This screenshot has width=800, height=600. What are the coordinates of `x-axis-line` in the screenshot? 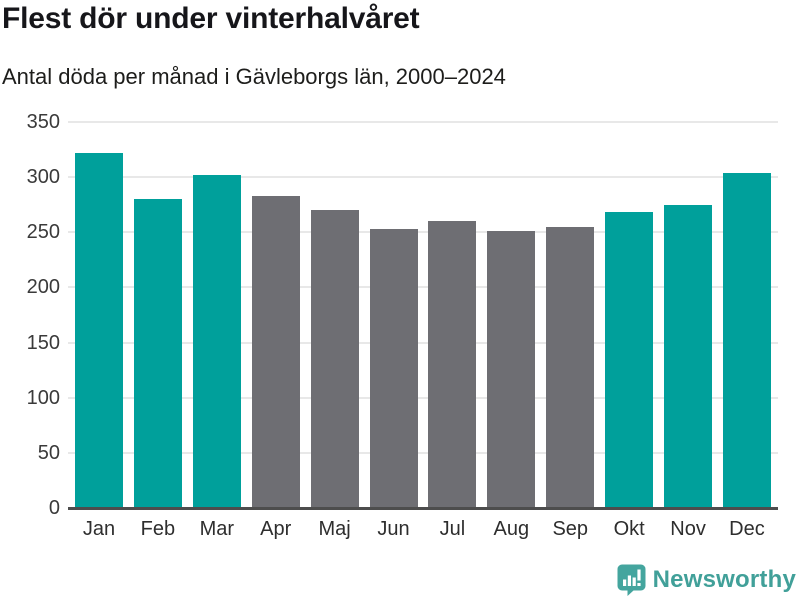 It's located at (423, 508).